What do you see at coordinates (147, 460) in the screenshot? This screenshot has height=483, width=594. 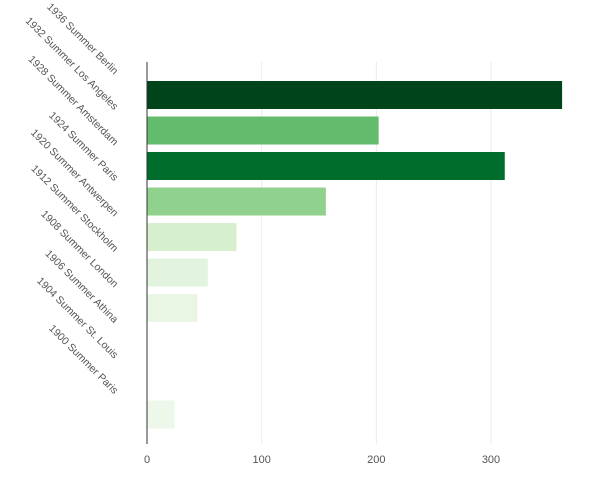 I see `x-tick-label: 0` at bounding box center [147, 460].